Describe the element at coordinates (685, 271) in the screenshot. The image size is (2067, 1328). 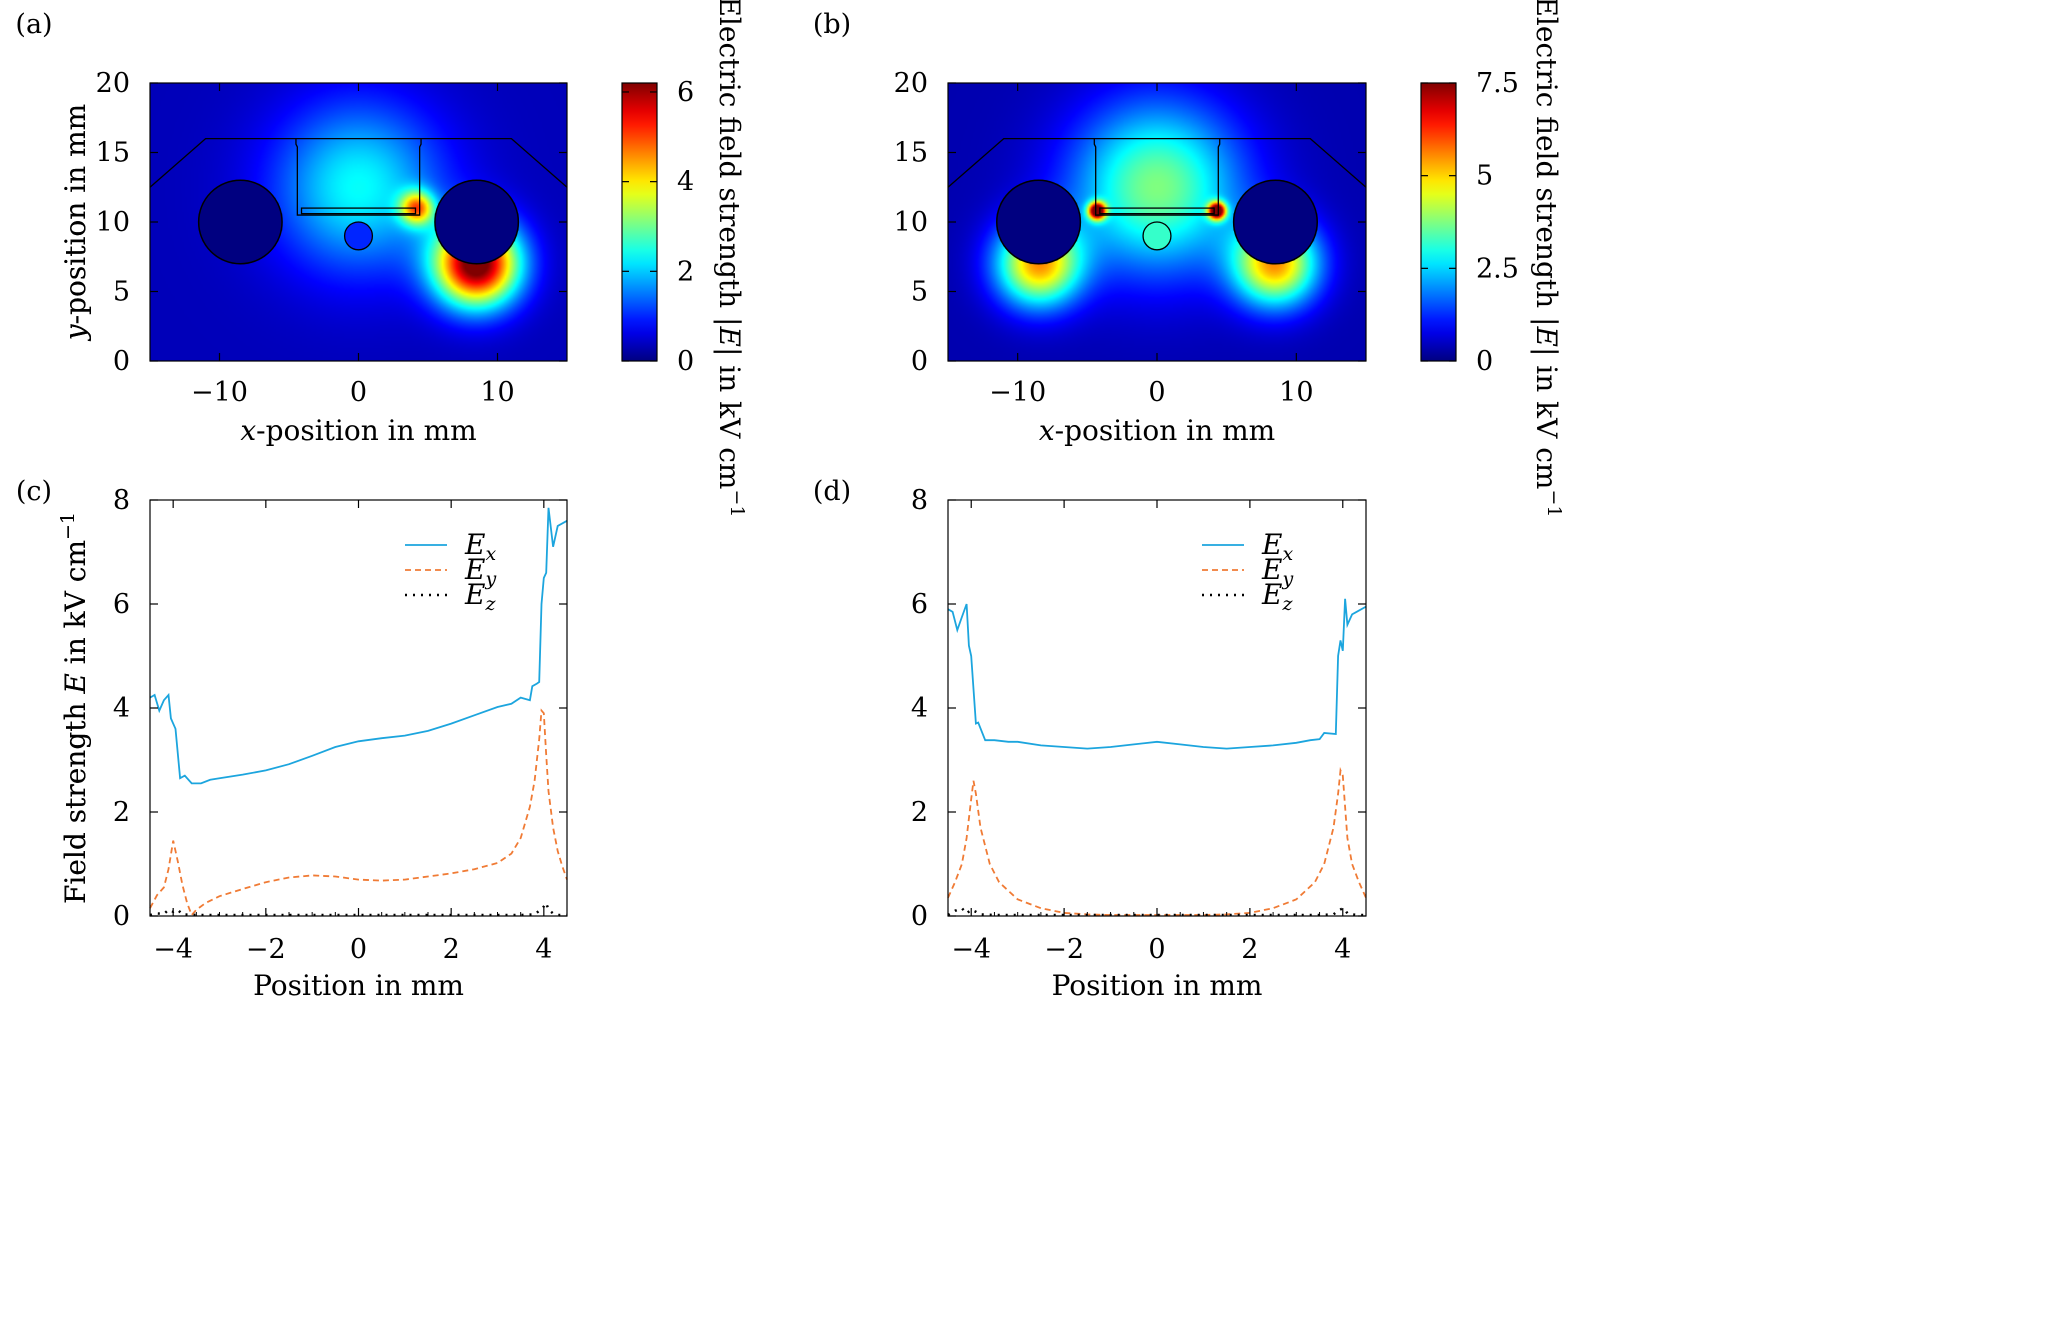
I see `colorbar-tick-label: 2` at that location.